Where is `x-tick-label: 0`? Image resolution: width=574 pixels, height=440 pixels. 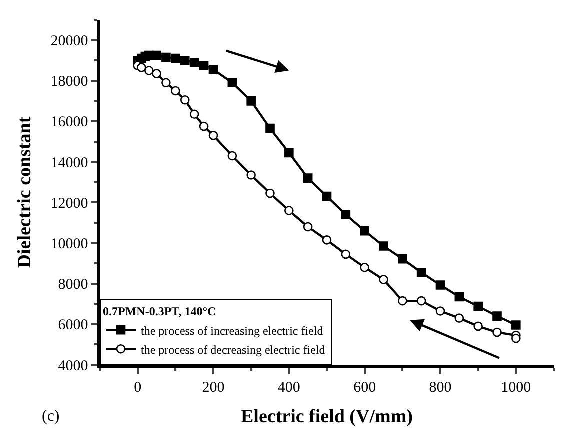 x-tick-label: 0 is located at coordinates (138, 388).